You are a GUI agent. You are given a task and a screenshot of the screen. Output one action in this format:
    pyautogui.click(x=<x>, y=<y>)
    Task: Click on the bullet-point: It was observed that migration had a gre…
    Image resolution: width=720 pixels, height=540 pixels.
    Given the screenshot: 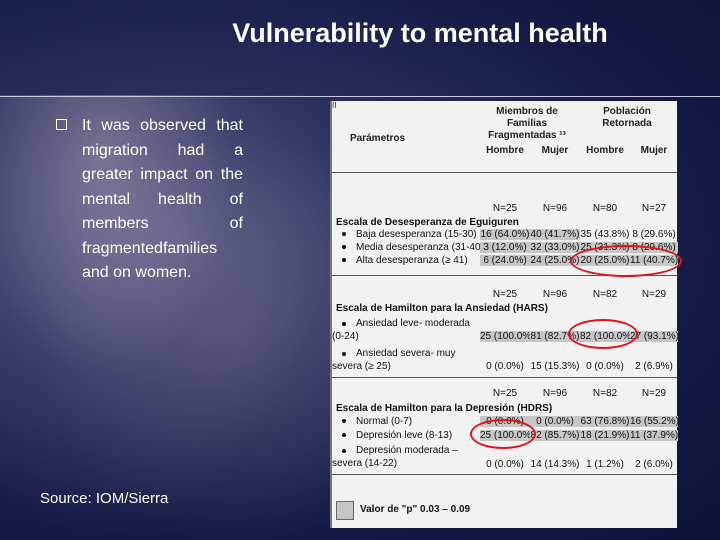 What is the action you would take?
    pyautogui.click(x=150, y=200)
    